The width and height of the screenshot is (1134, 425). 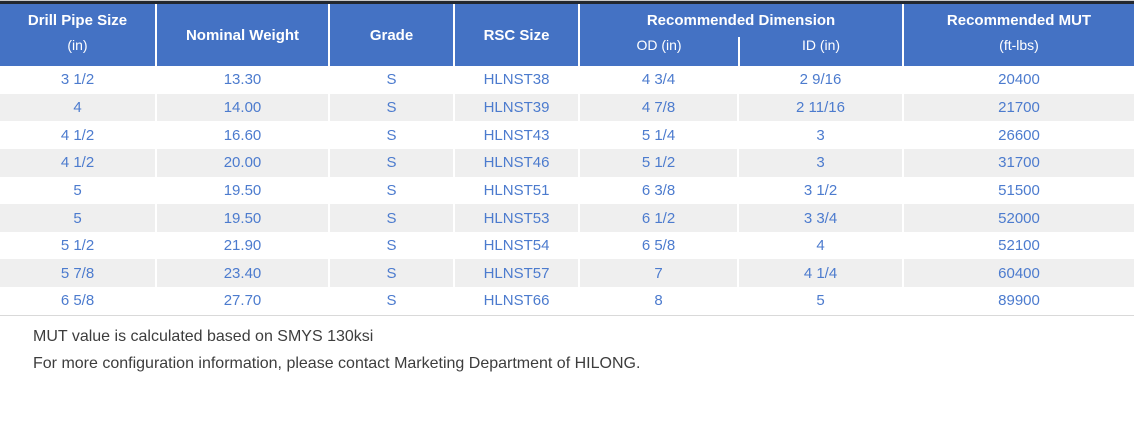 I want to click on table-row: 4 1/2 20.00 S HLNST46 5 1/2 3 31700, so click(x=567, y=162).